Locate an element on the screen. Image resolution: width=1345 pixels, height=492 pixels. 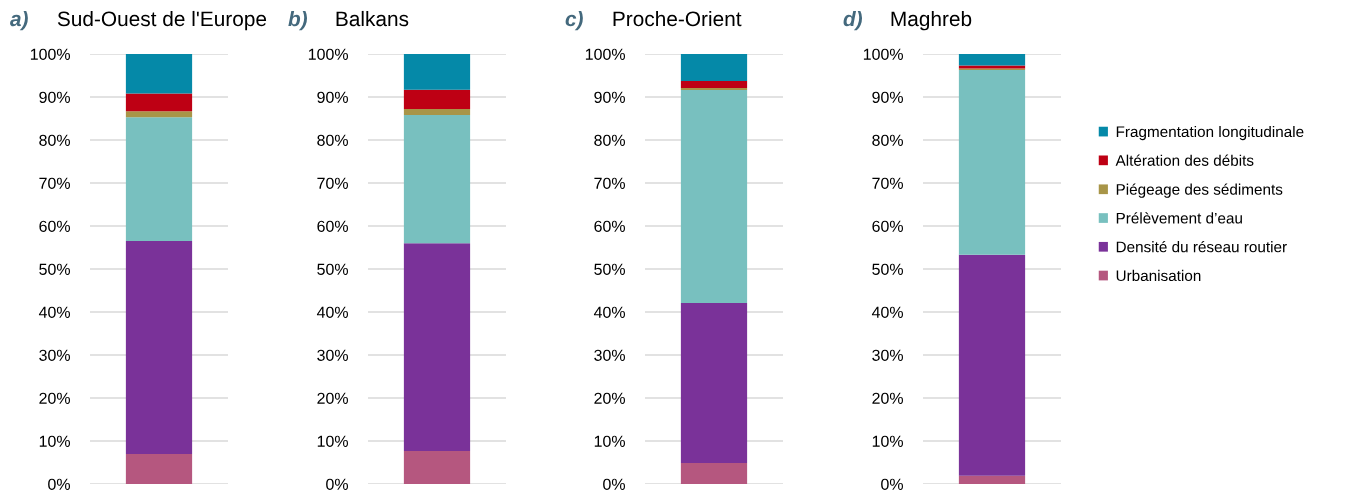
legend-label: Prélèvement d’eau is located at coordinates (1179, 218).